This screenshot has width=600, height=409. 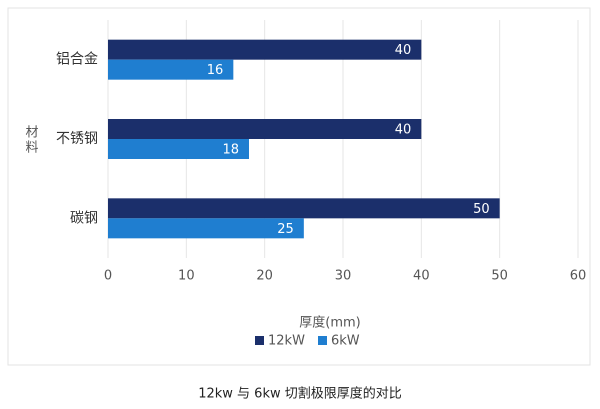 I want to click on x-tick-label: 50, so click(x=499, y=276).